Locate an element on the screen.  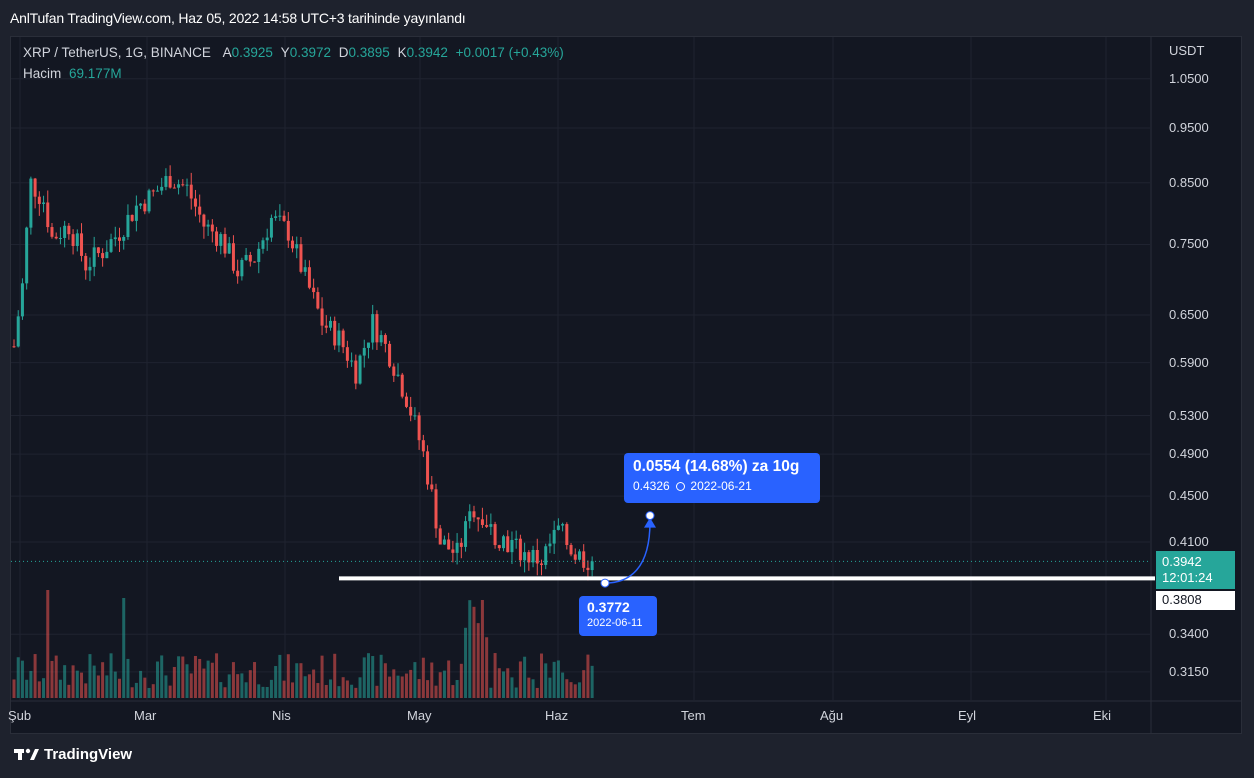
projection-start-point is located at coordinates (605, 583).